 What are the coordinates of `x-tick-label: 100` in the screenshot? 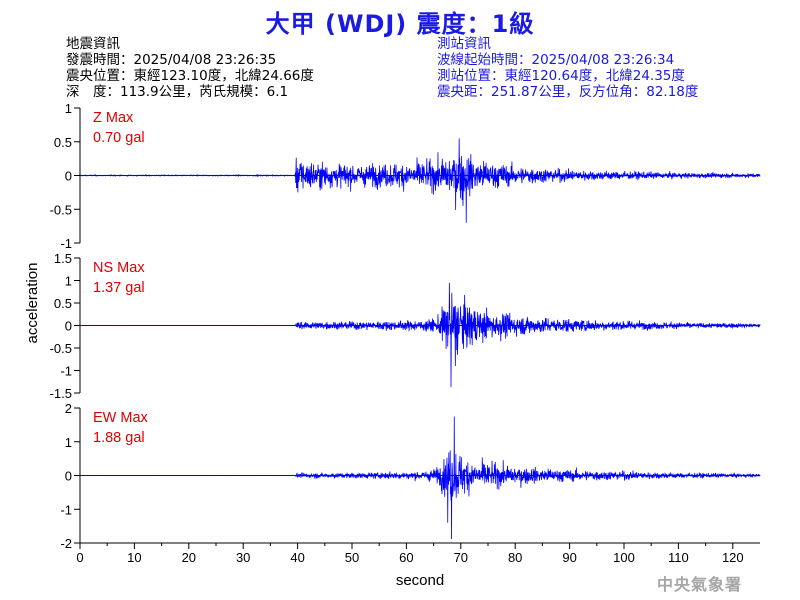 It's located at (624, 557).